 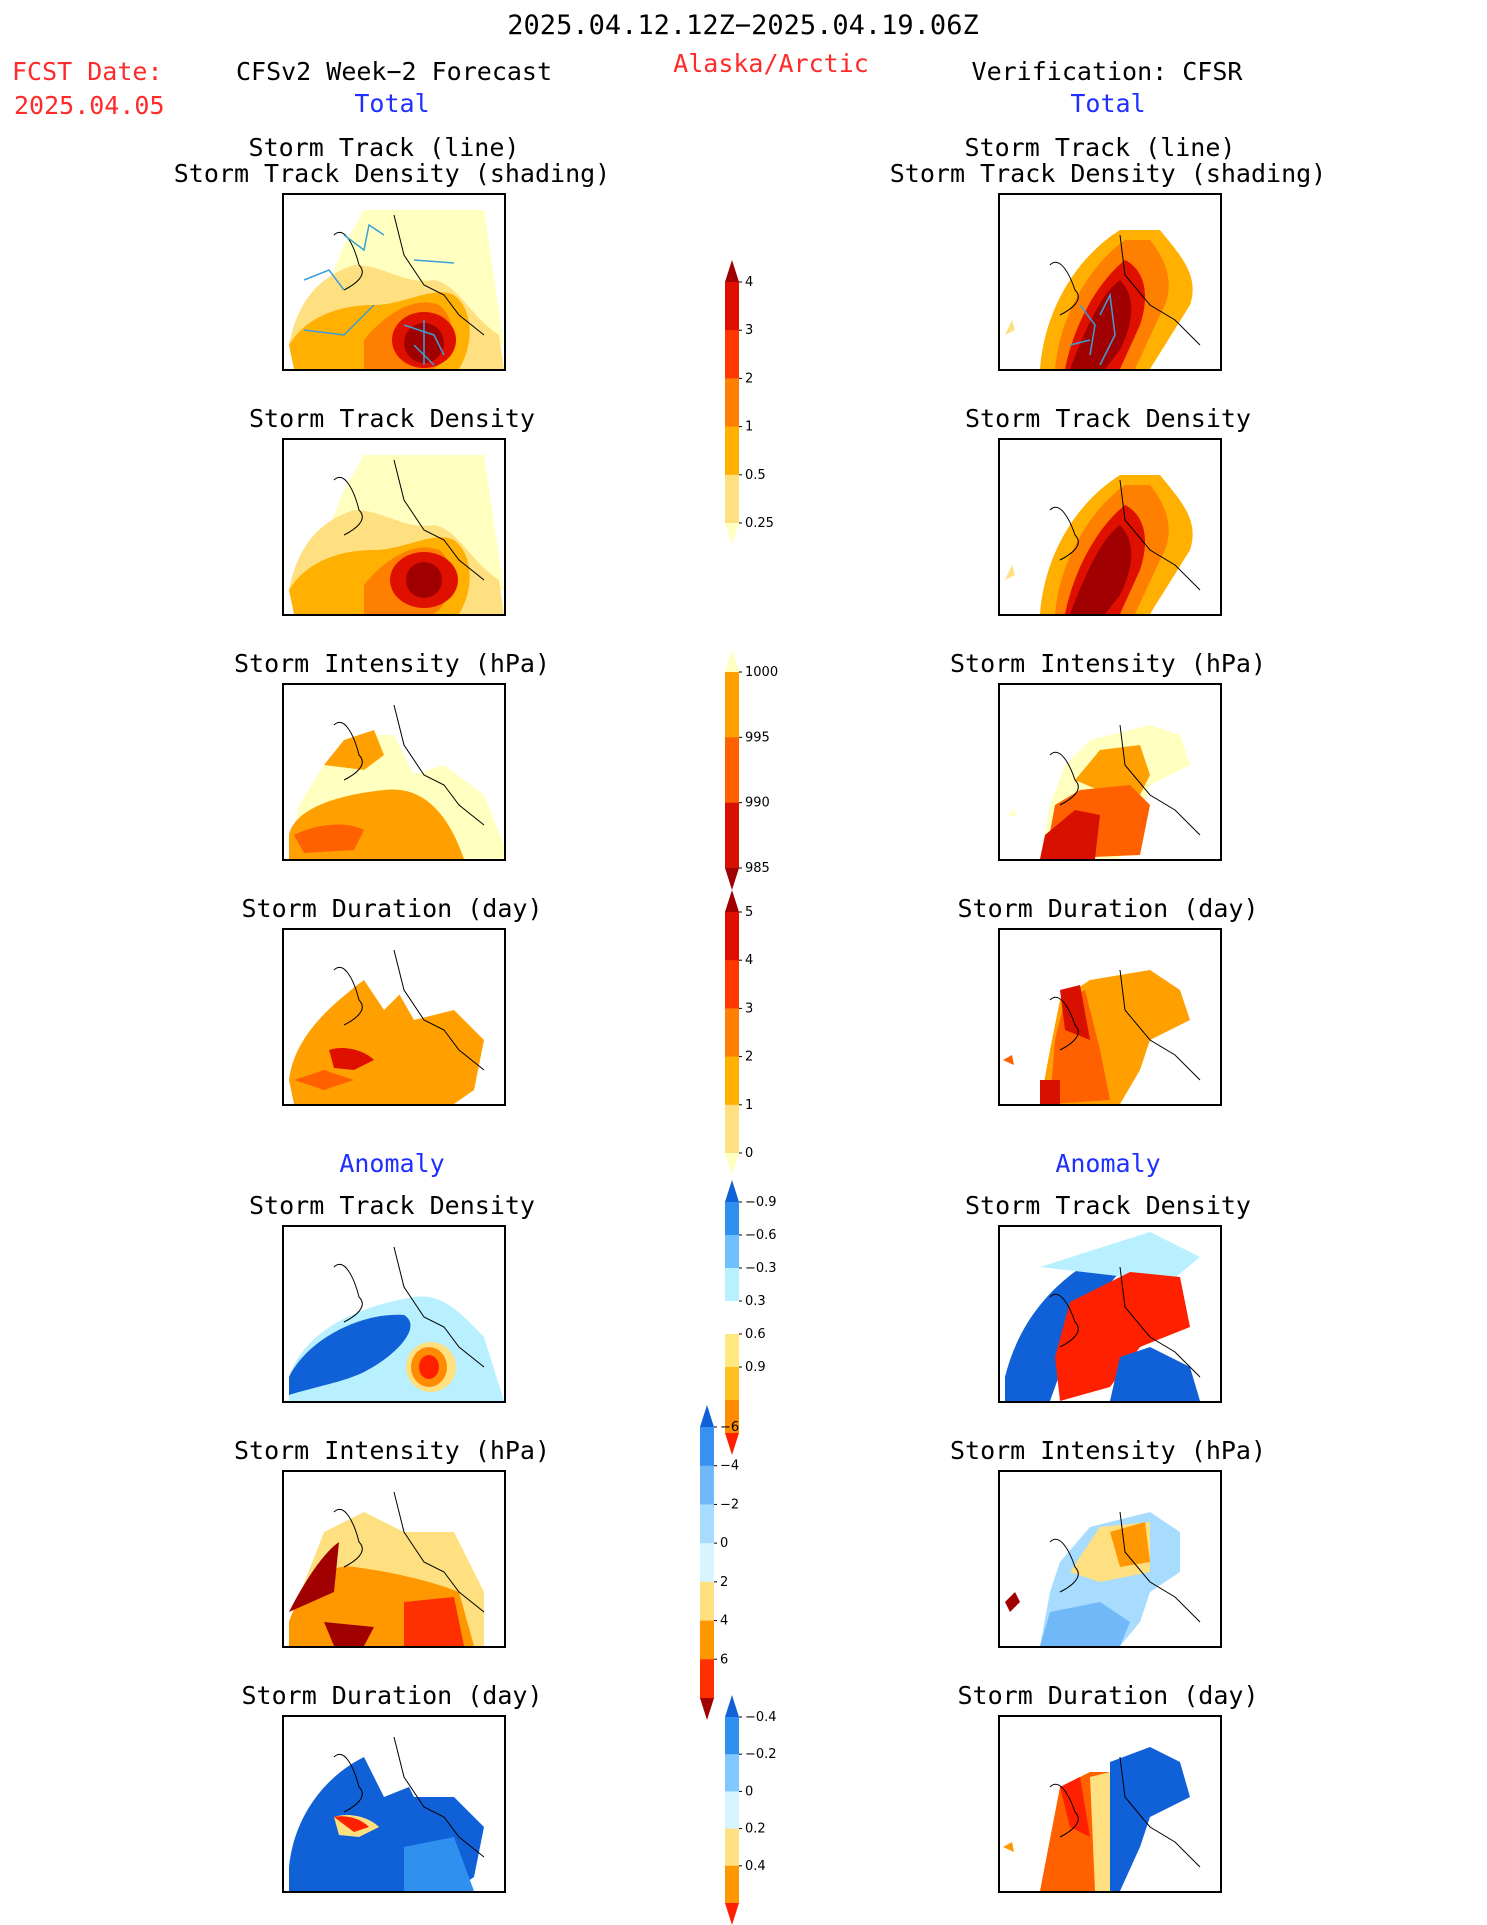 I want to click on forecast-total-label: Total, so click(x=392, y=103).